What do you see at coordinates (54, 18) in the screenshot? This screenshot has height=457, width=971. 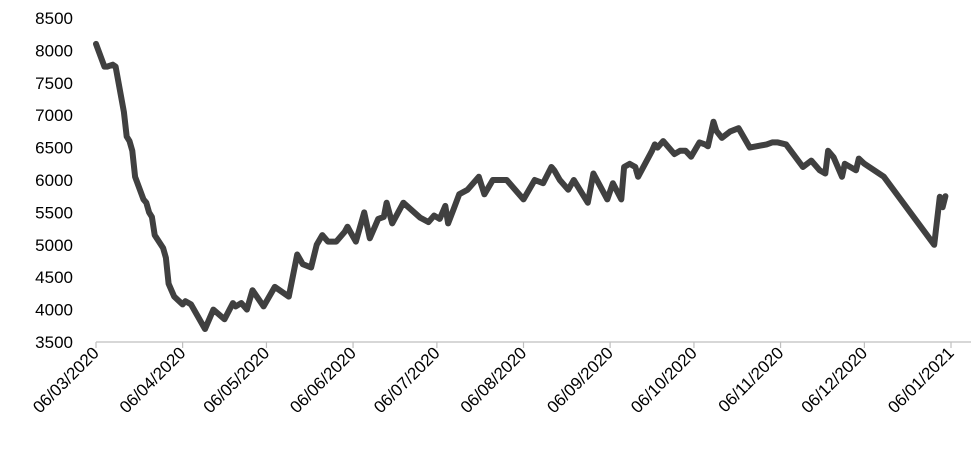 I see `y-tick-label: 8500` at bounding box center [54, 18].